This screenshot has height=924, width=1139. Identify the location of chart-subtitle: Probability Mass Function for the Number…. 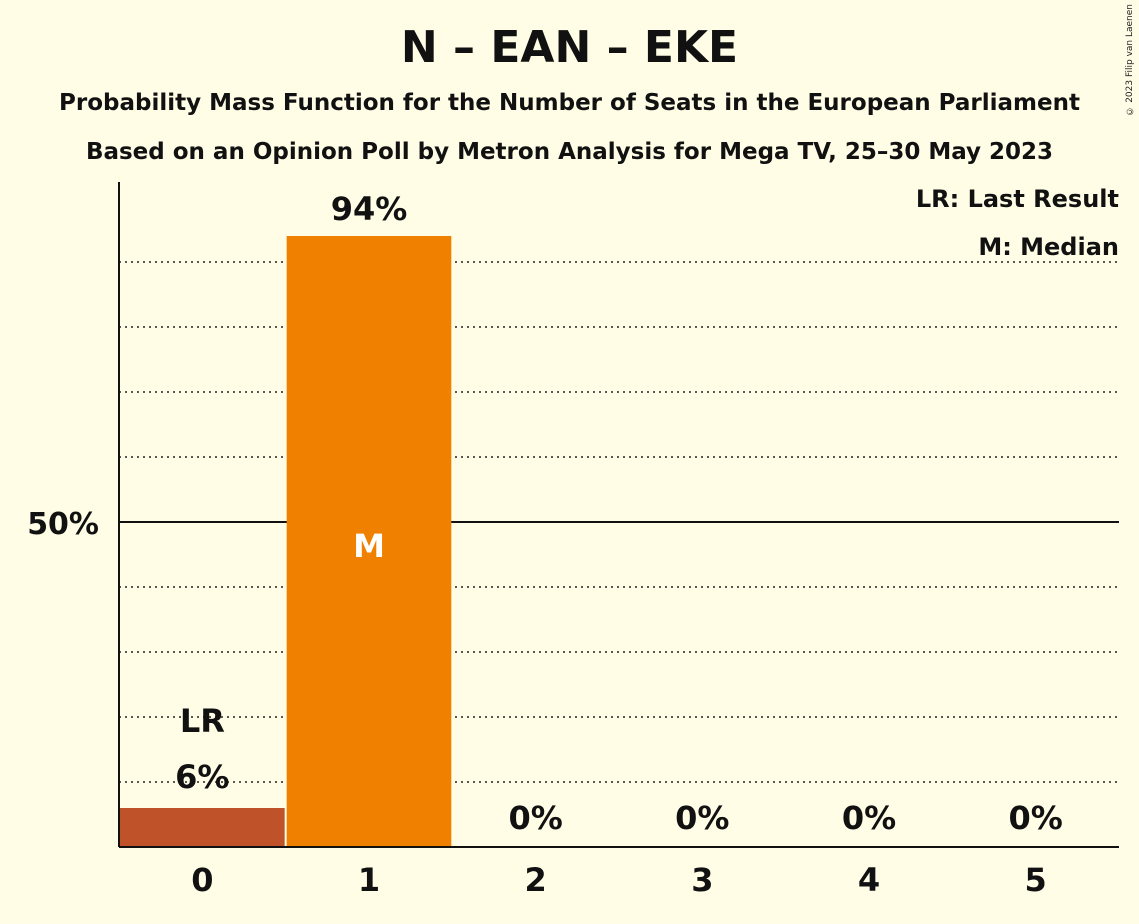
(569, 103).